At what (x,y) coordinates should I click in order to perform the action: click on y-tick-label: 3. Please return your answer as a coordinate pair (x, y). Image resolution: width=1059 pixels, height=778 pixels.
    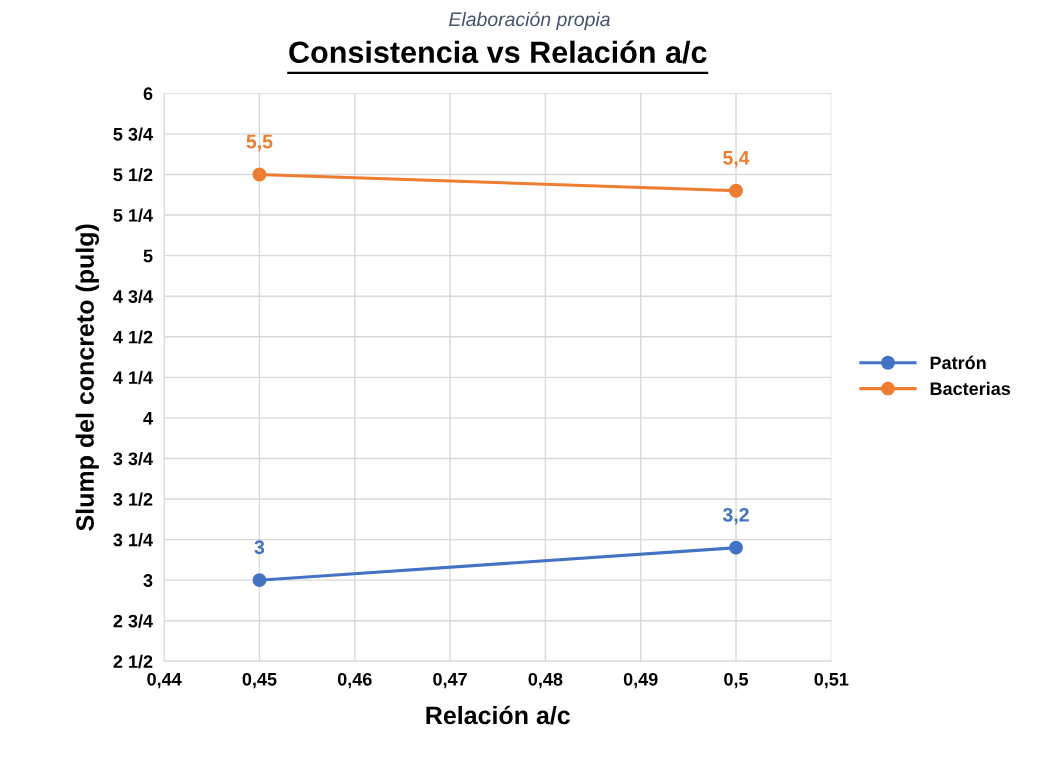
    Looking at the image, I should click on (148, 580).